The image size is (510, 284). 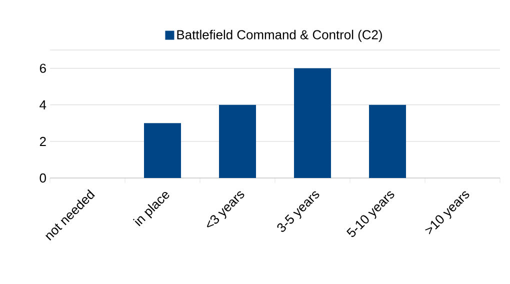 I want to click on y-tick-label: 0, so click(x=43, y=178).